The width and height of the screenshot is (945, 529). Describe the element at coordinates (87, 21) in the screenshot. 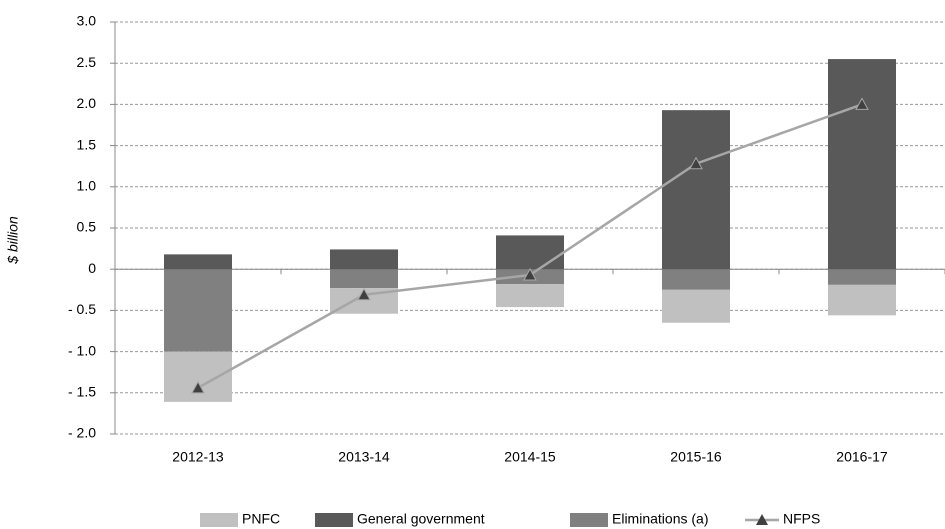

I see `y-tick-label: 3.0` at that location.